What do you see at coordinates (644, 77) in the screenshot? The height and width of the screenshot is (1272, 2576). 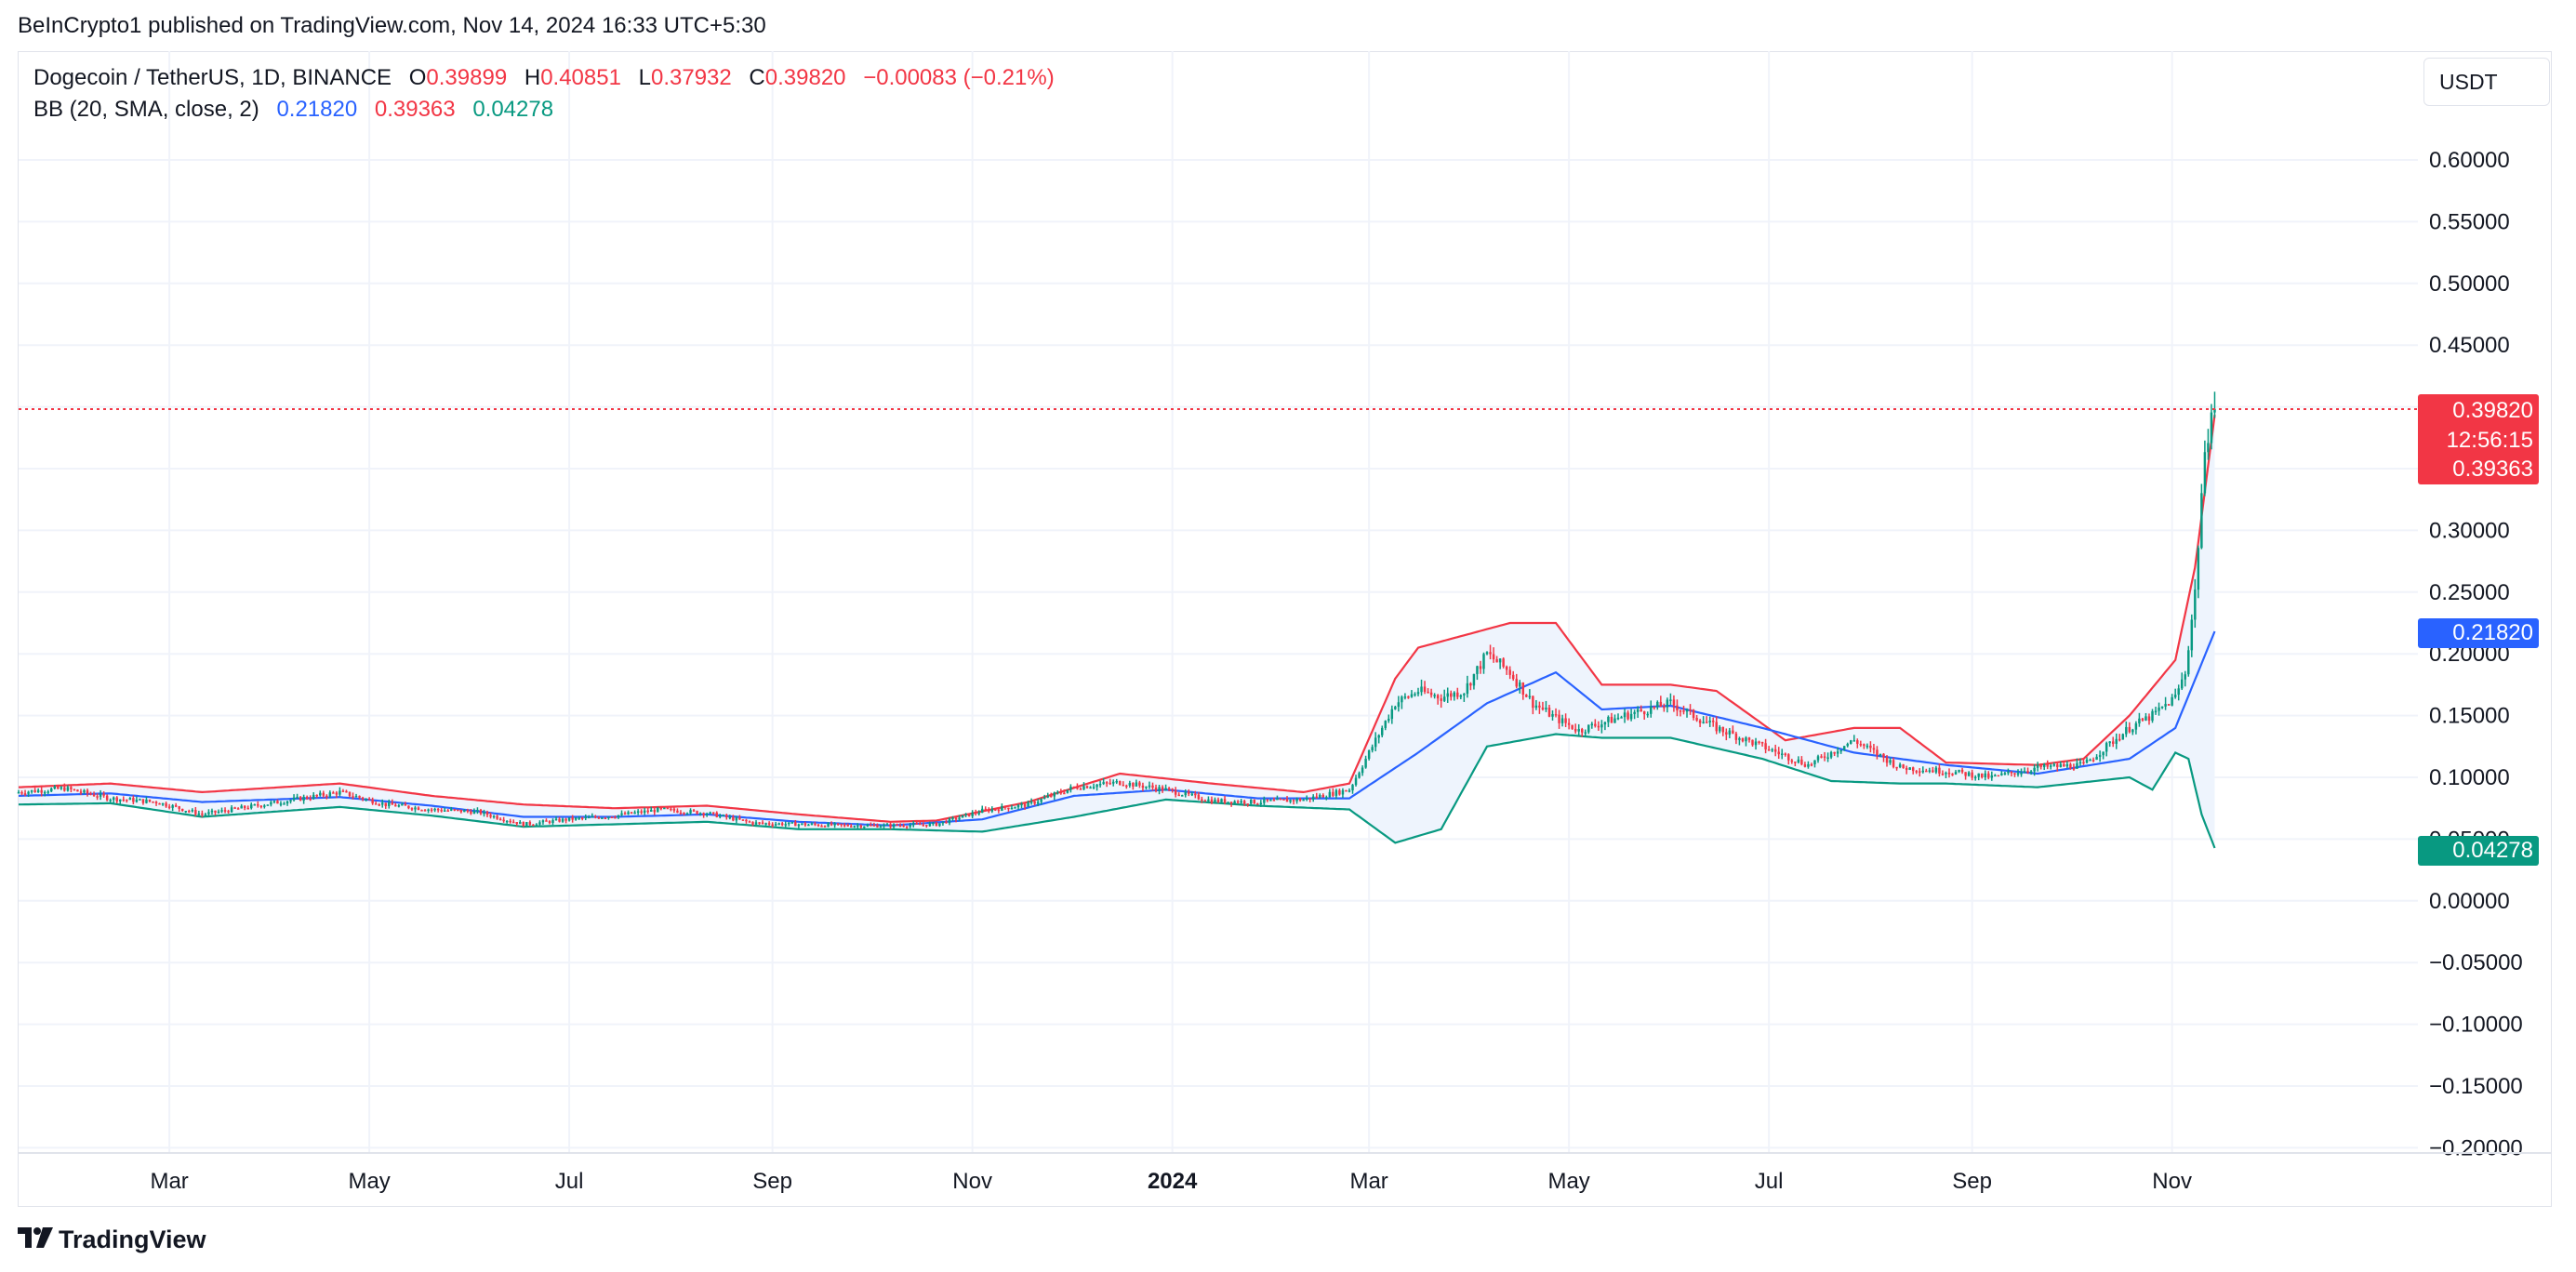 I see `low-label: L` at bounding box center [644, 77].